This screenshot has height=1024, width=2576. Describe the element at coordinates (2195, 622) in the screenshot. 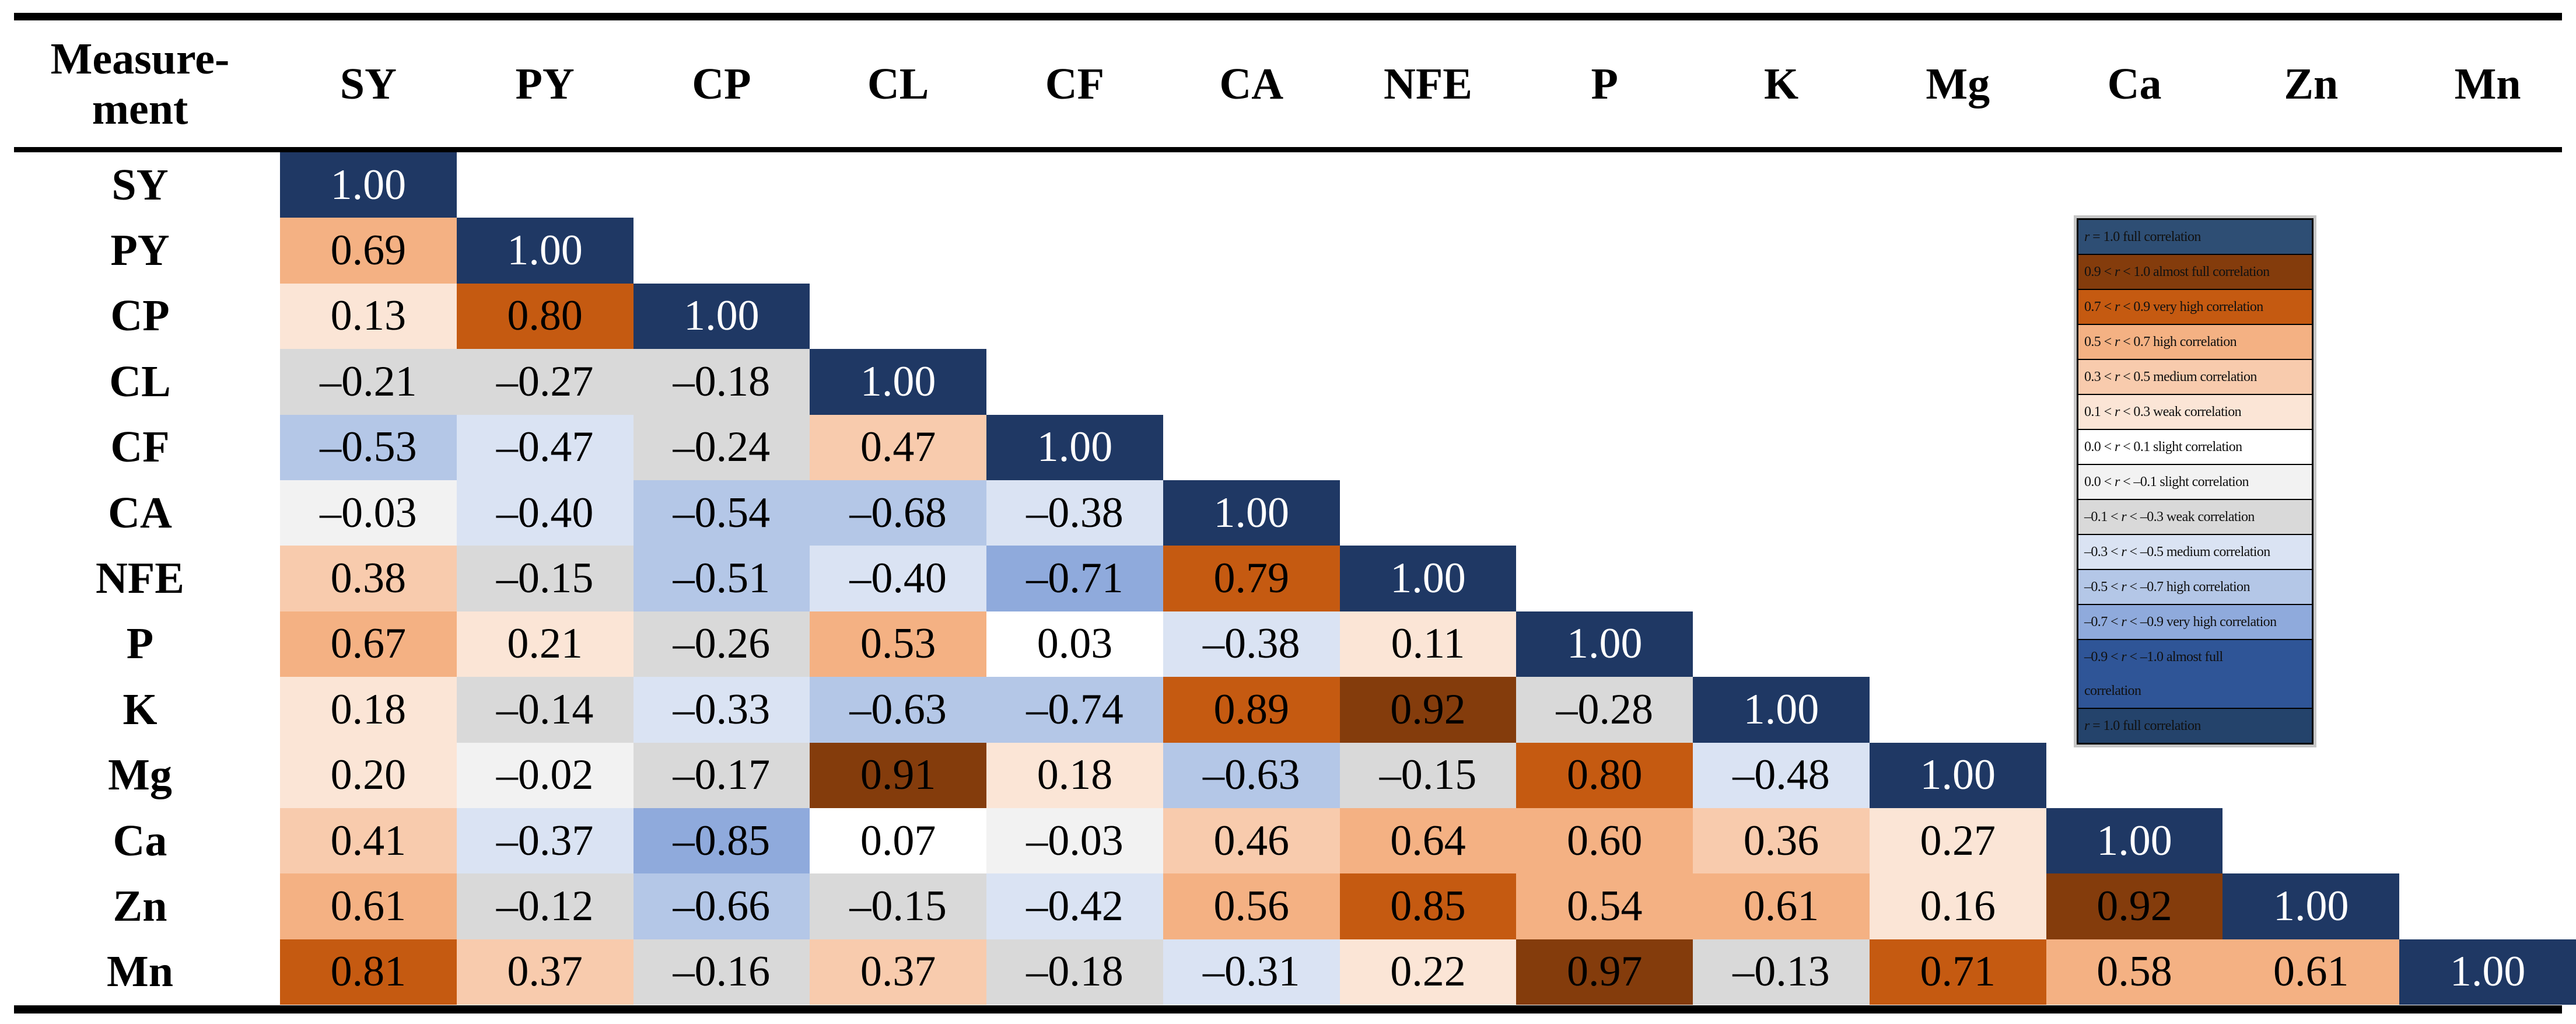

I see `legend-item-11: –0.7 < r < –0.9 very high correlation` at that location.